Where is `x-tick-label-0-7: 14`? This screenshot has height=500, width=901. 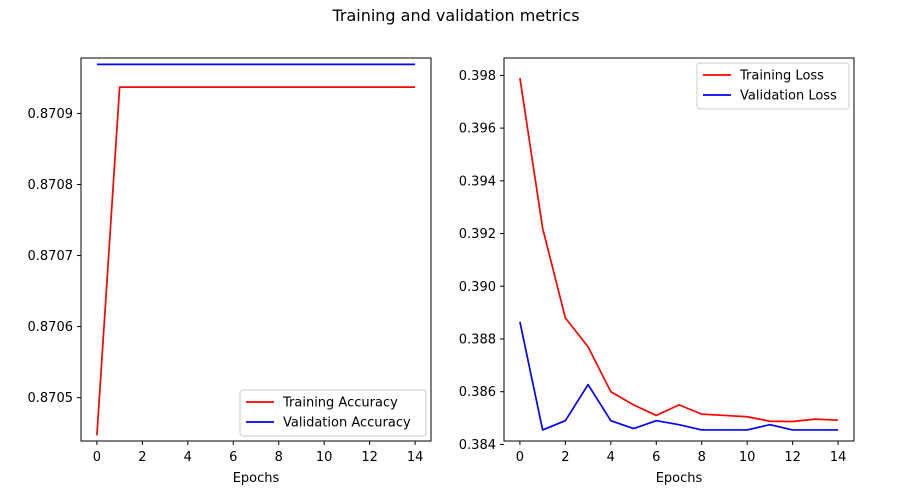 x-tick-label-0-7: 14 is located at coordinates (415, 457).